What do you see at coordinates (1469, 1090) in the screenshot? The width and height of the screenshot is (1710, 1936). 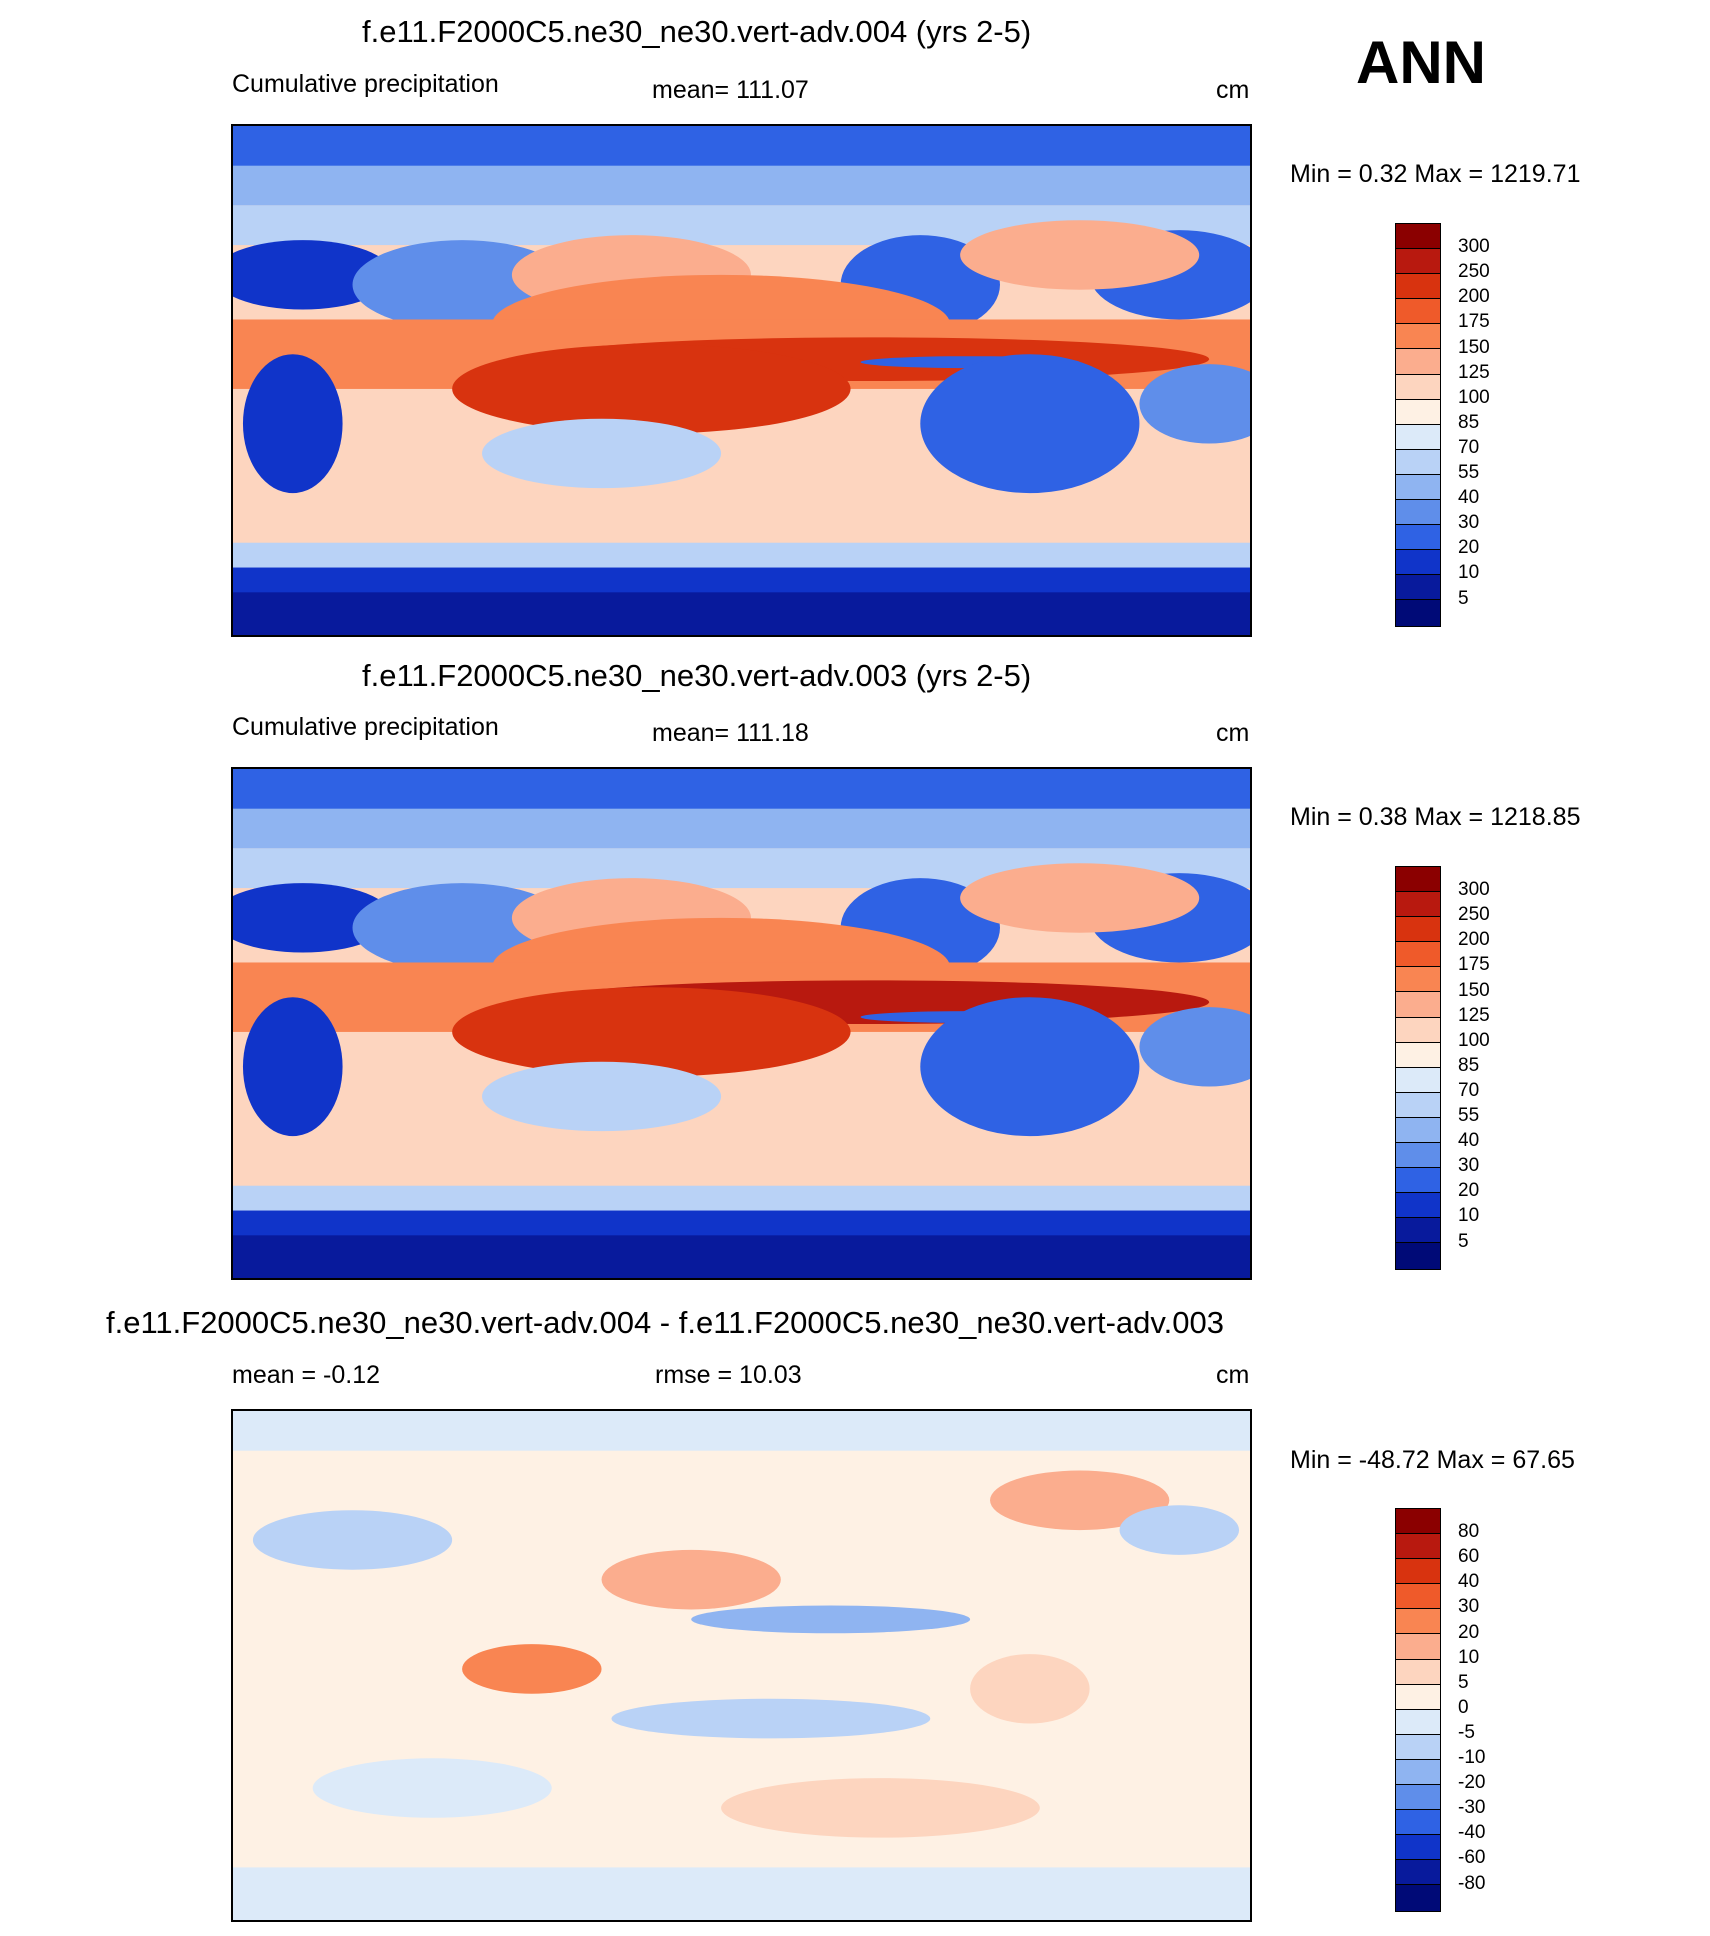 I see `colorbar-tick-label: 70` at bounding box center [1469, 1090].